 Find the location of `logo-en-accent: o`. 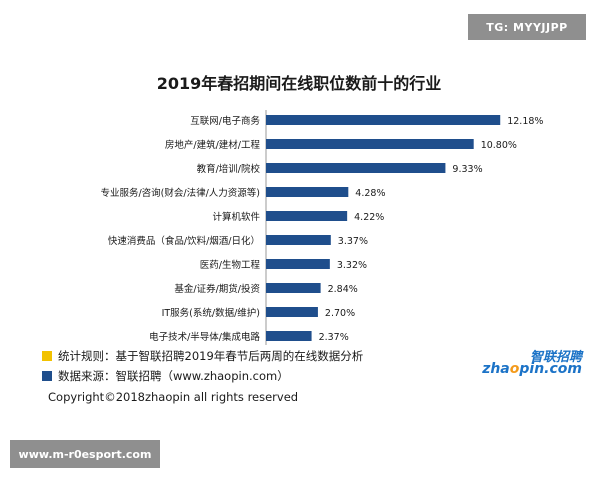

logo-en-accent: o is located at coordinates (514, 369).